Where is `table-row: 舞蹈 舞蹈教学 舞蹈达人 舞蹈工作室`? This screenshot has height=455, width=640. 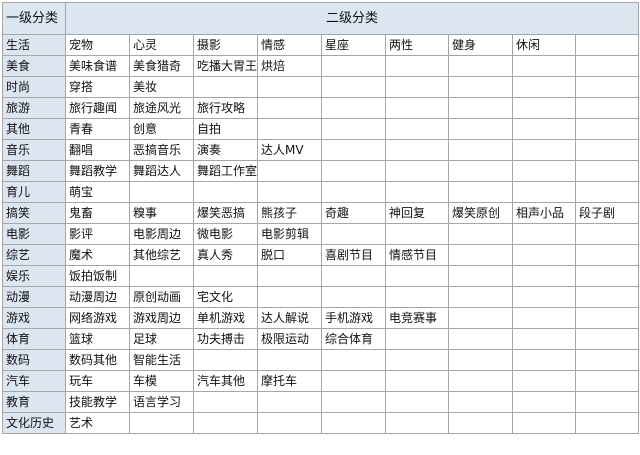
table-row: 舞蹈 舞蹈教学 舞蹈达人 舞蹈工作室 is located at coordinates (321, 171).